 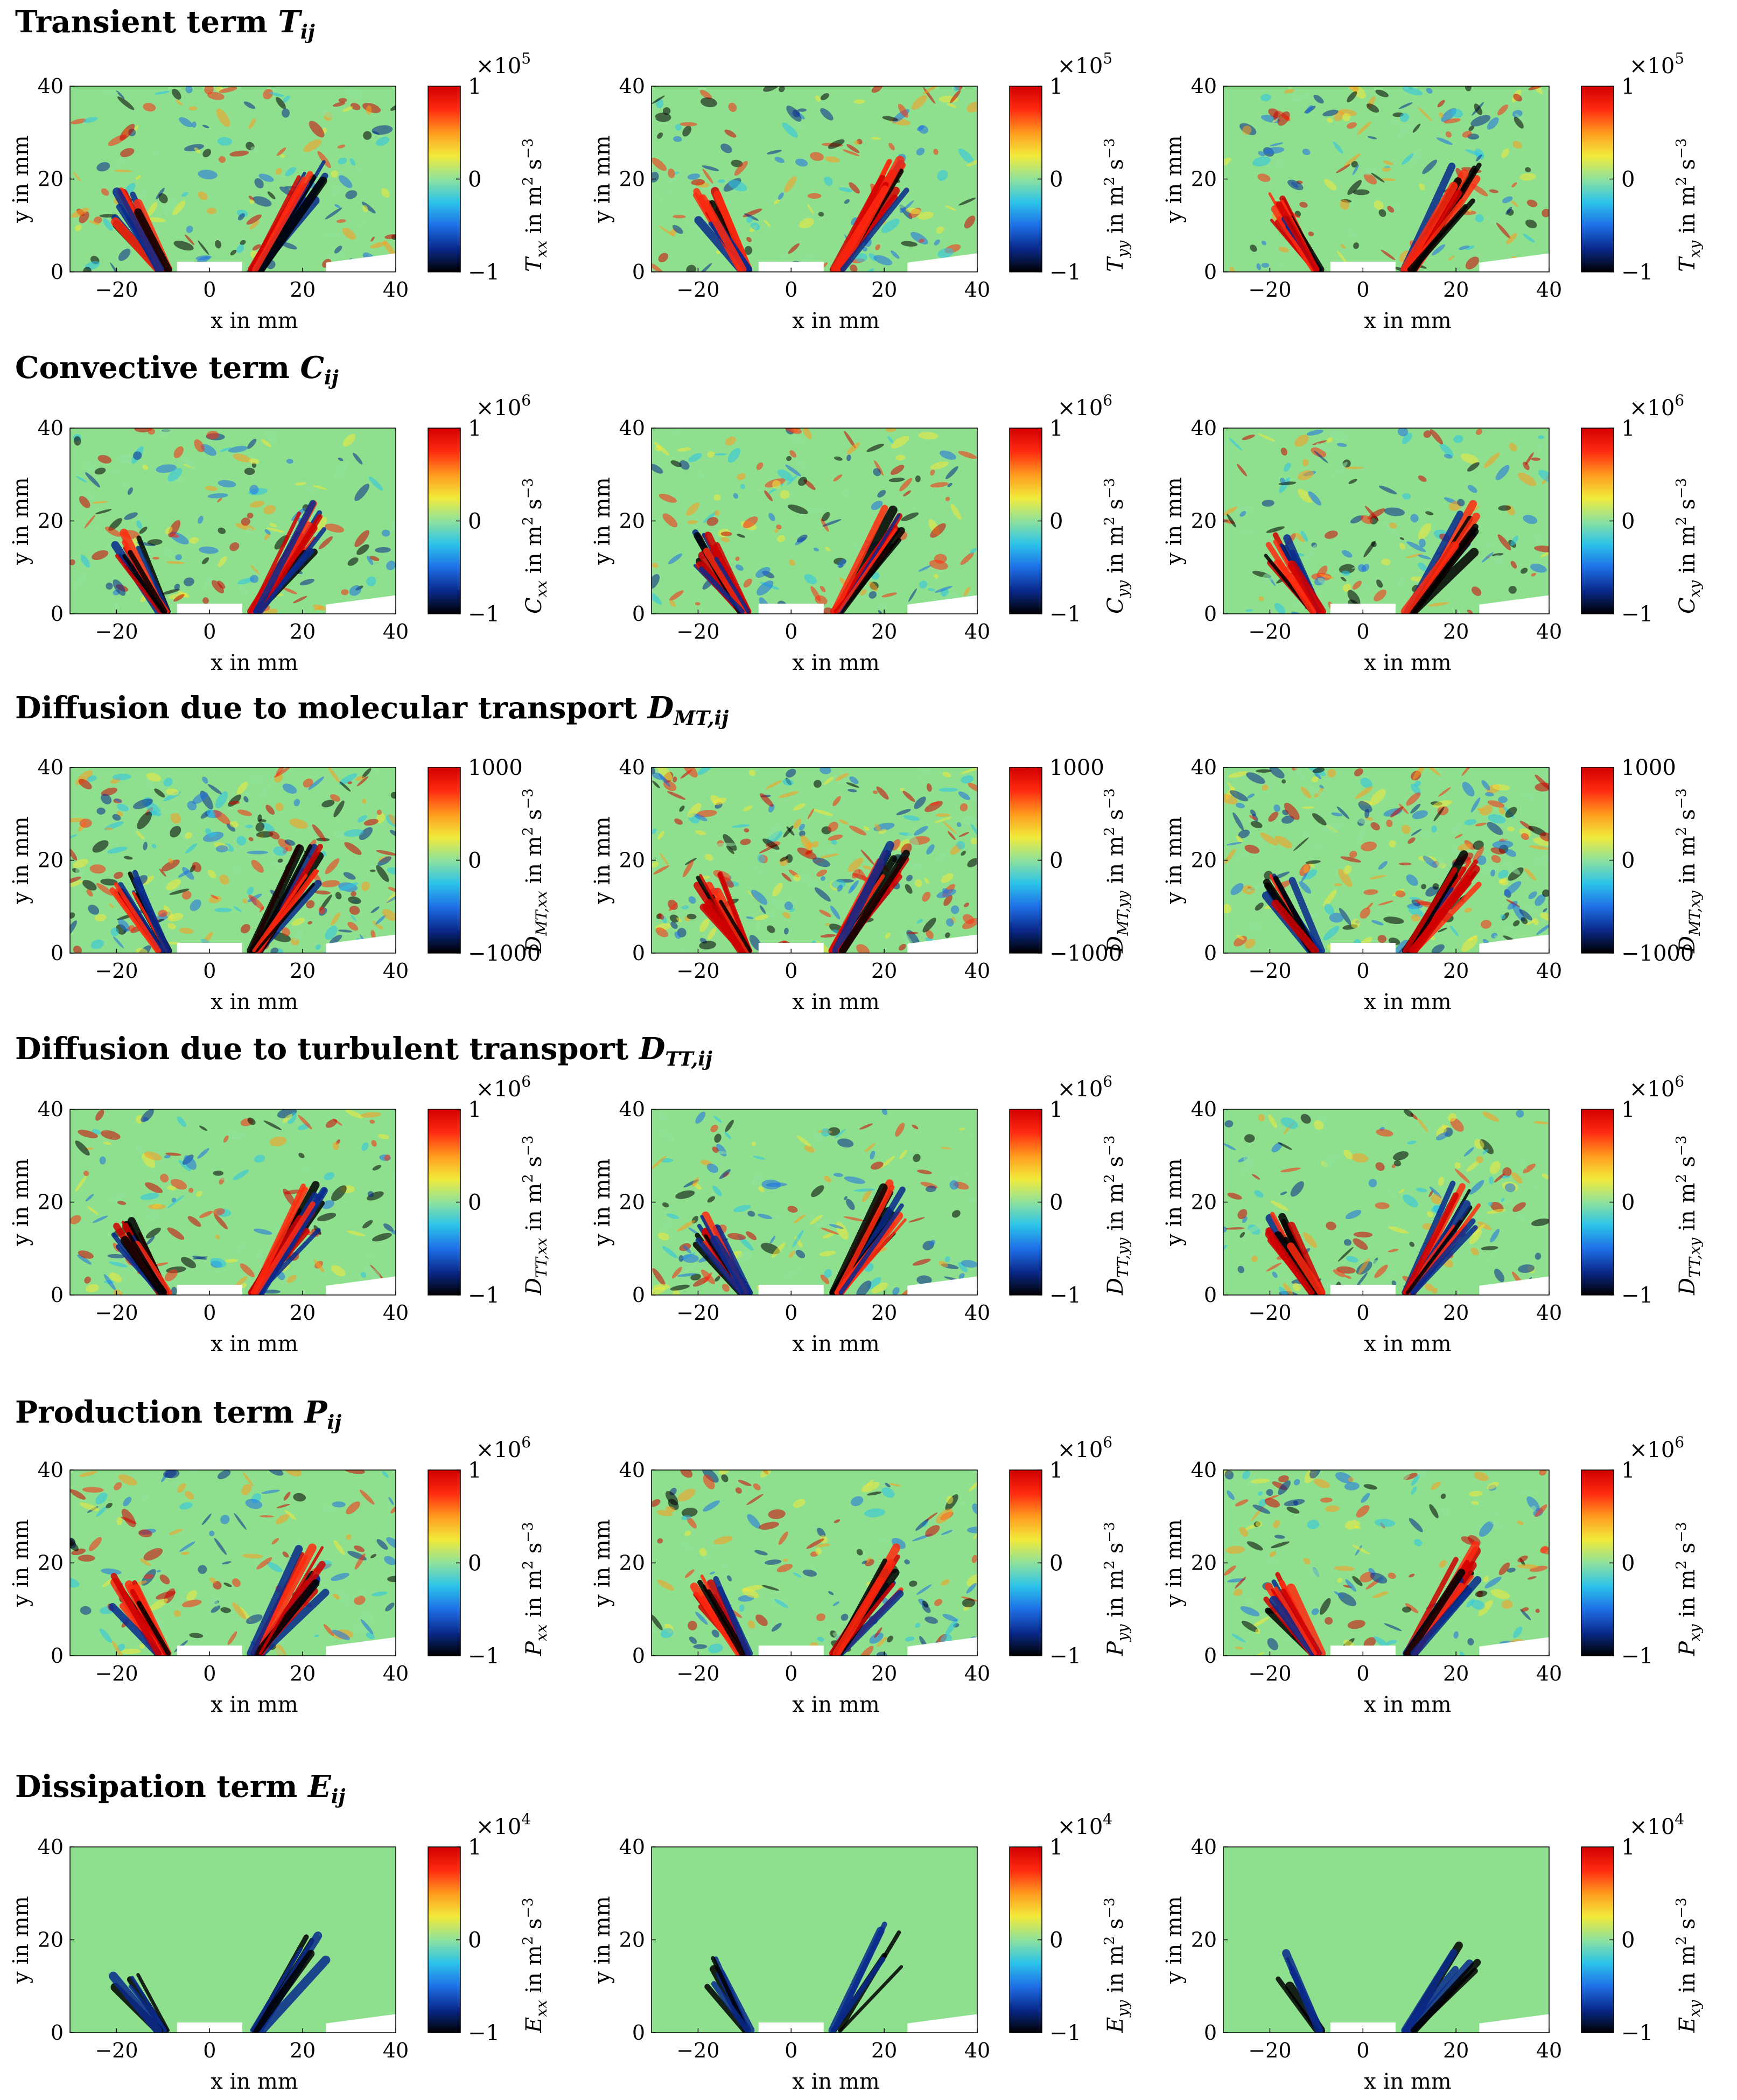 What do you see at coordinates (535, 1965) in the screenshot?
I see `colorbar-label: Exx in m2 s−3` at bounding box center [535, 1965].